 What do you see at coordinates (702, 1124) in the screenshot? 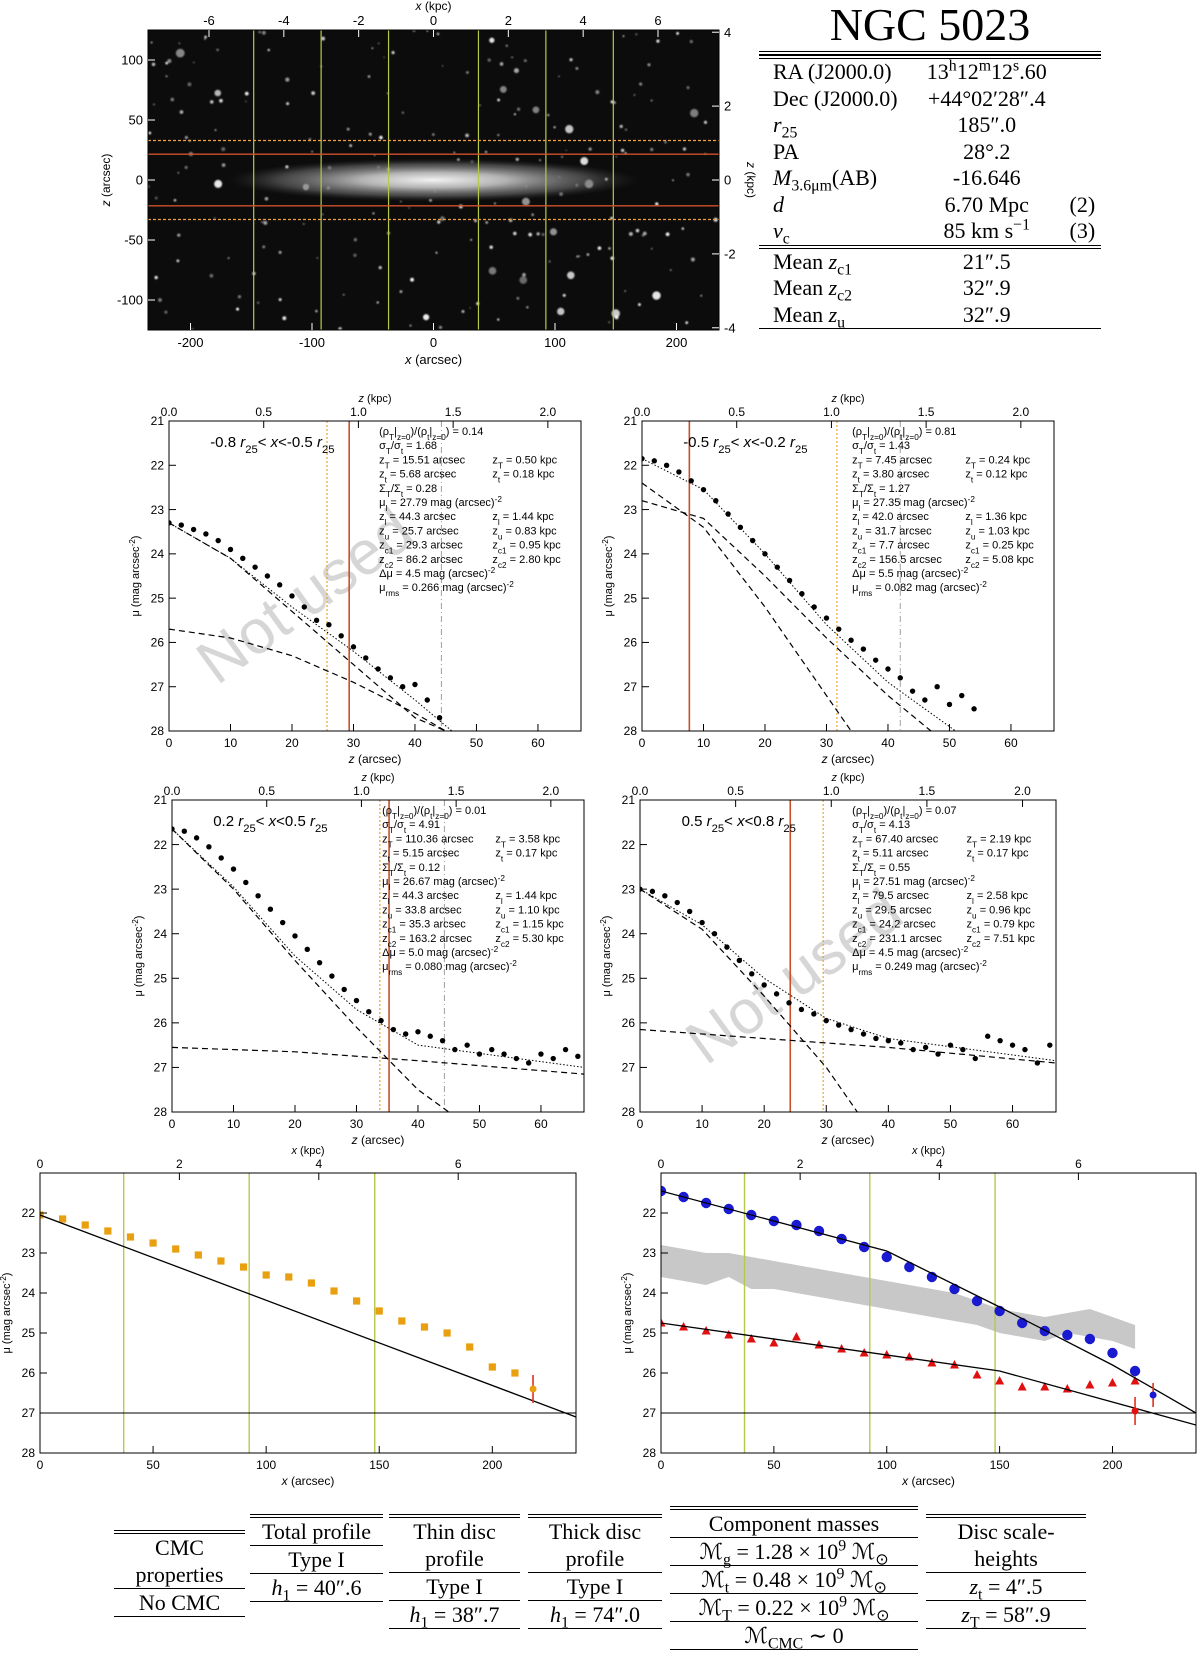
I see `tick-label: 10` at bounding box center [702, 1124].